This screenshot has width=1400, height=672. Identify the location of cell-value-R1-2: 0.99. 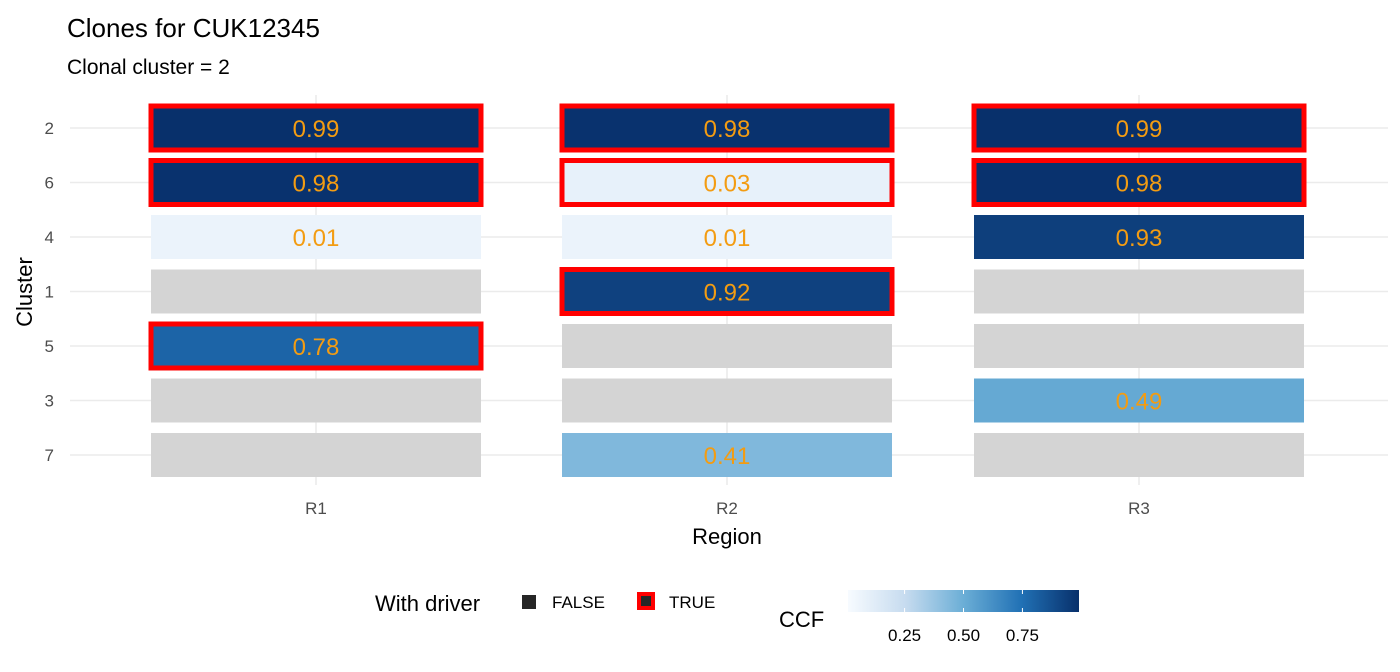
(316, 129).